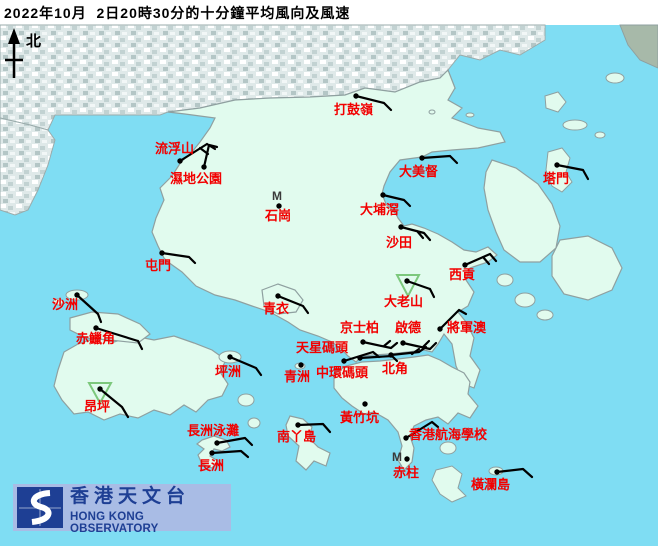 This screenshot has height=546, width=658. What do you see at coordinates (356, 96) in the screenshot?
I see `station-dot-ta-kwu-ling` at bounding box center [356, 96].